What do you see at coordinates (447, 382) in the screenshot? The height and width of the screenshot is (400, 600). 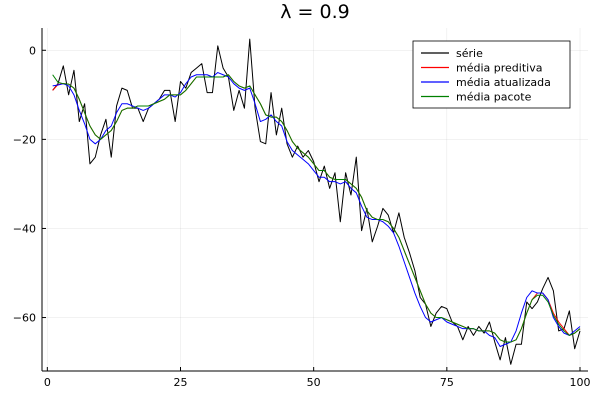 I see `x-tick-label: 75` at bounding box center [447, 382].